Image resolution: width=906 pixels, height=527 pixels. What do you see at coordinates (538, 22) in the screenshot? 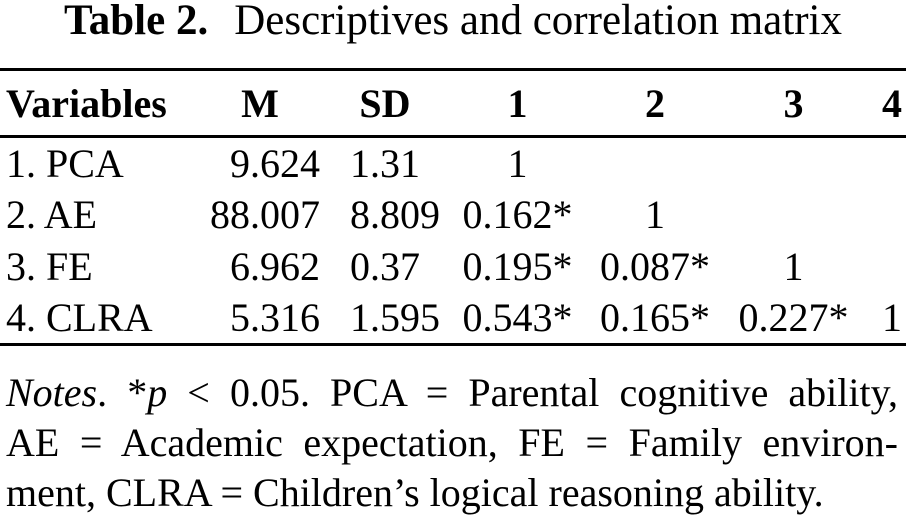
I see `caption-text: Descriptives and correlation matrix` at bounding box center [538, 22].